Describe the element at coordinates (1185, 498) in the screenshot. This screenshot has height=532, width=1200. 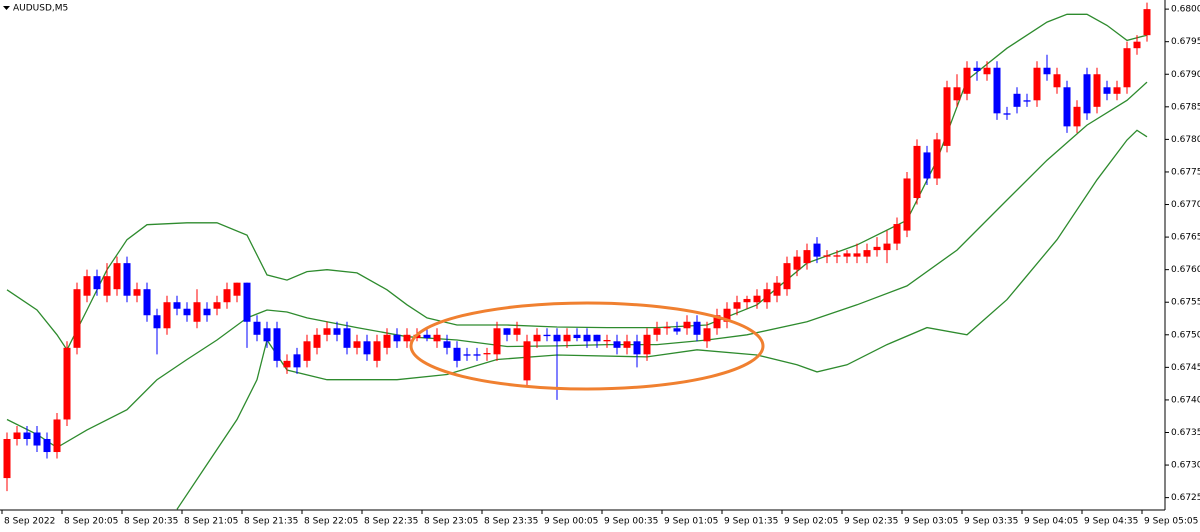
I see `y-tick-label: 0.67250` at that location.